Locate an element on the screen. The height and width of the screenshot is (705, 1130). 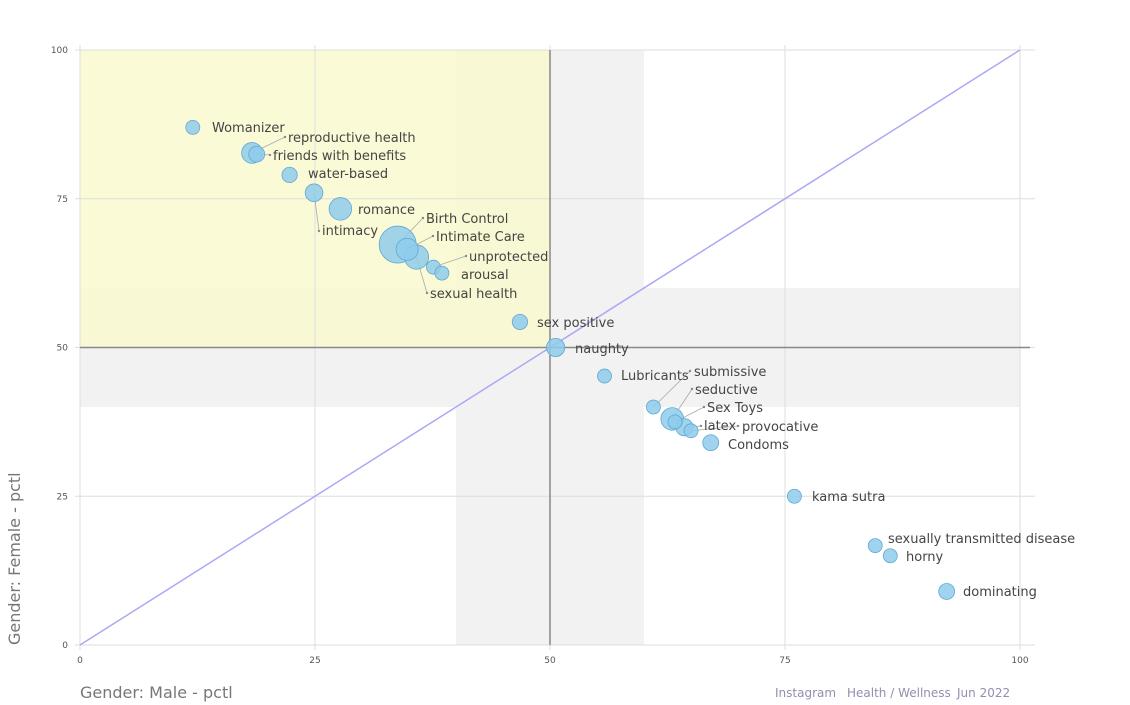
label-dominating: dominating is located at coordinates (1000, 592).